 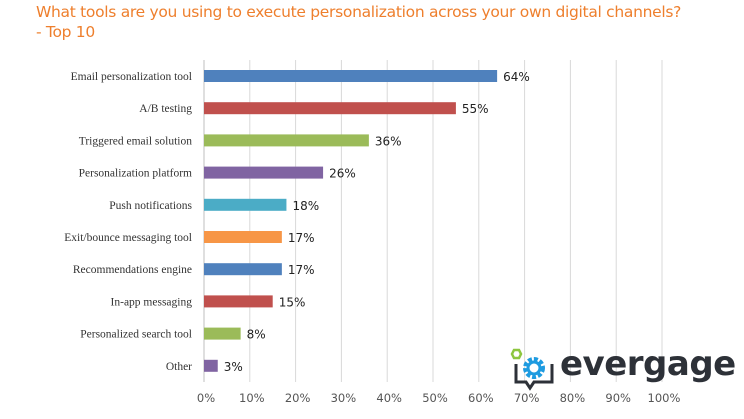 I want to click on evergage-logo-text: evergage, so click(x=648, y=364).